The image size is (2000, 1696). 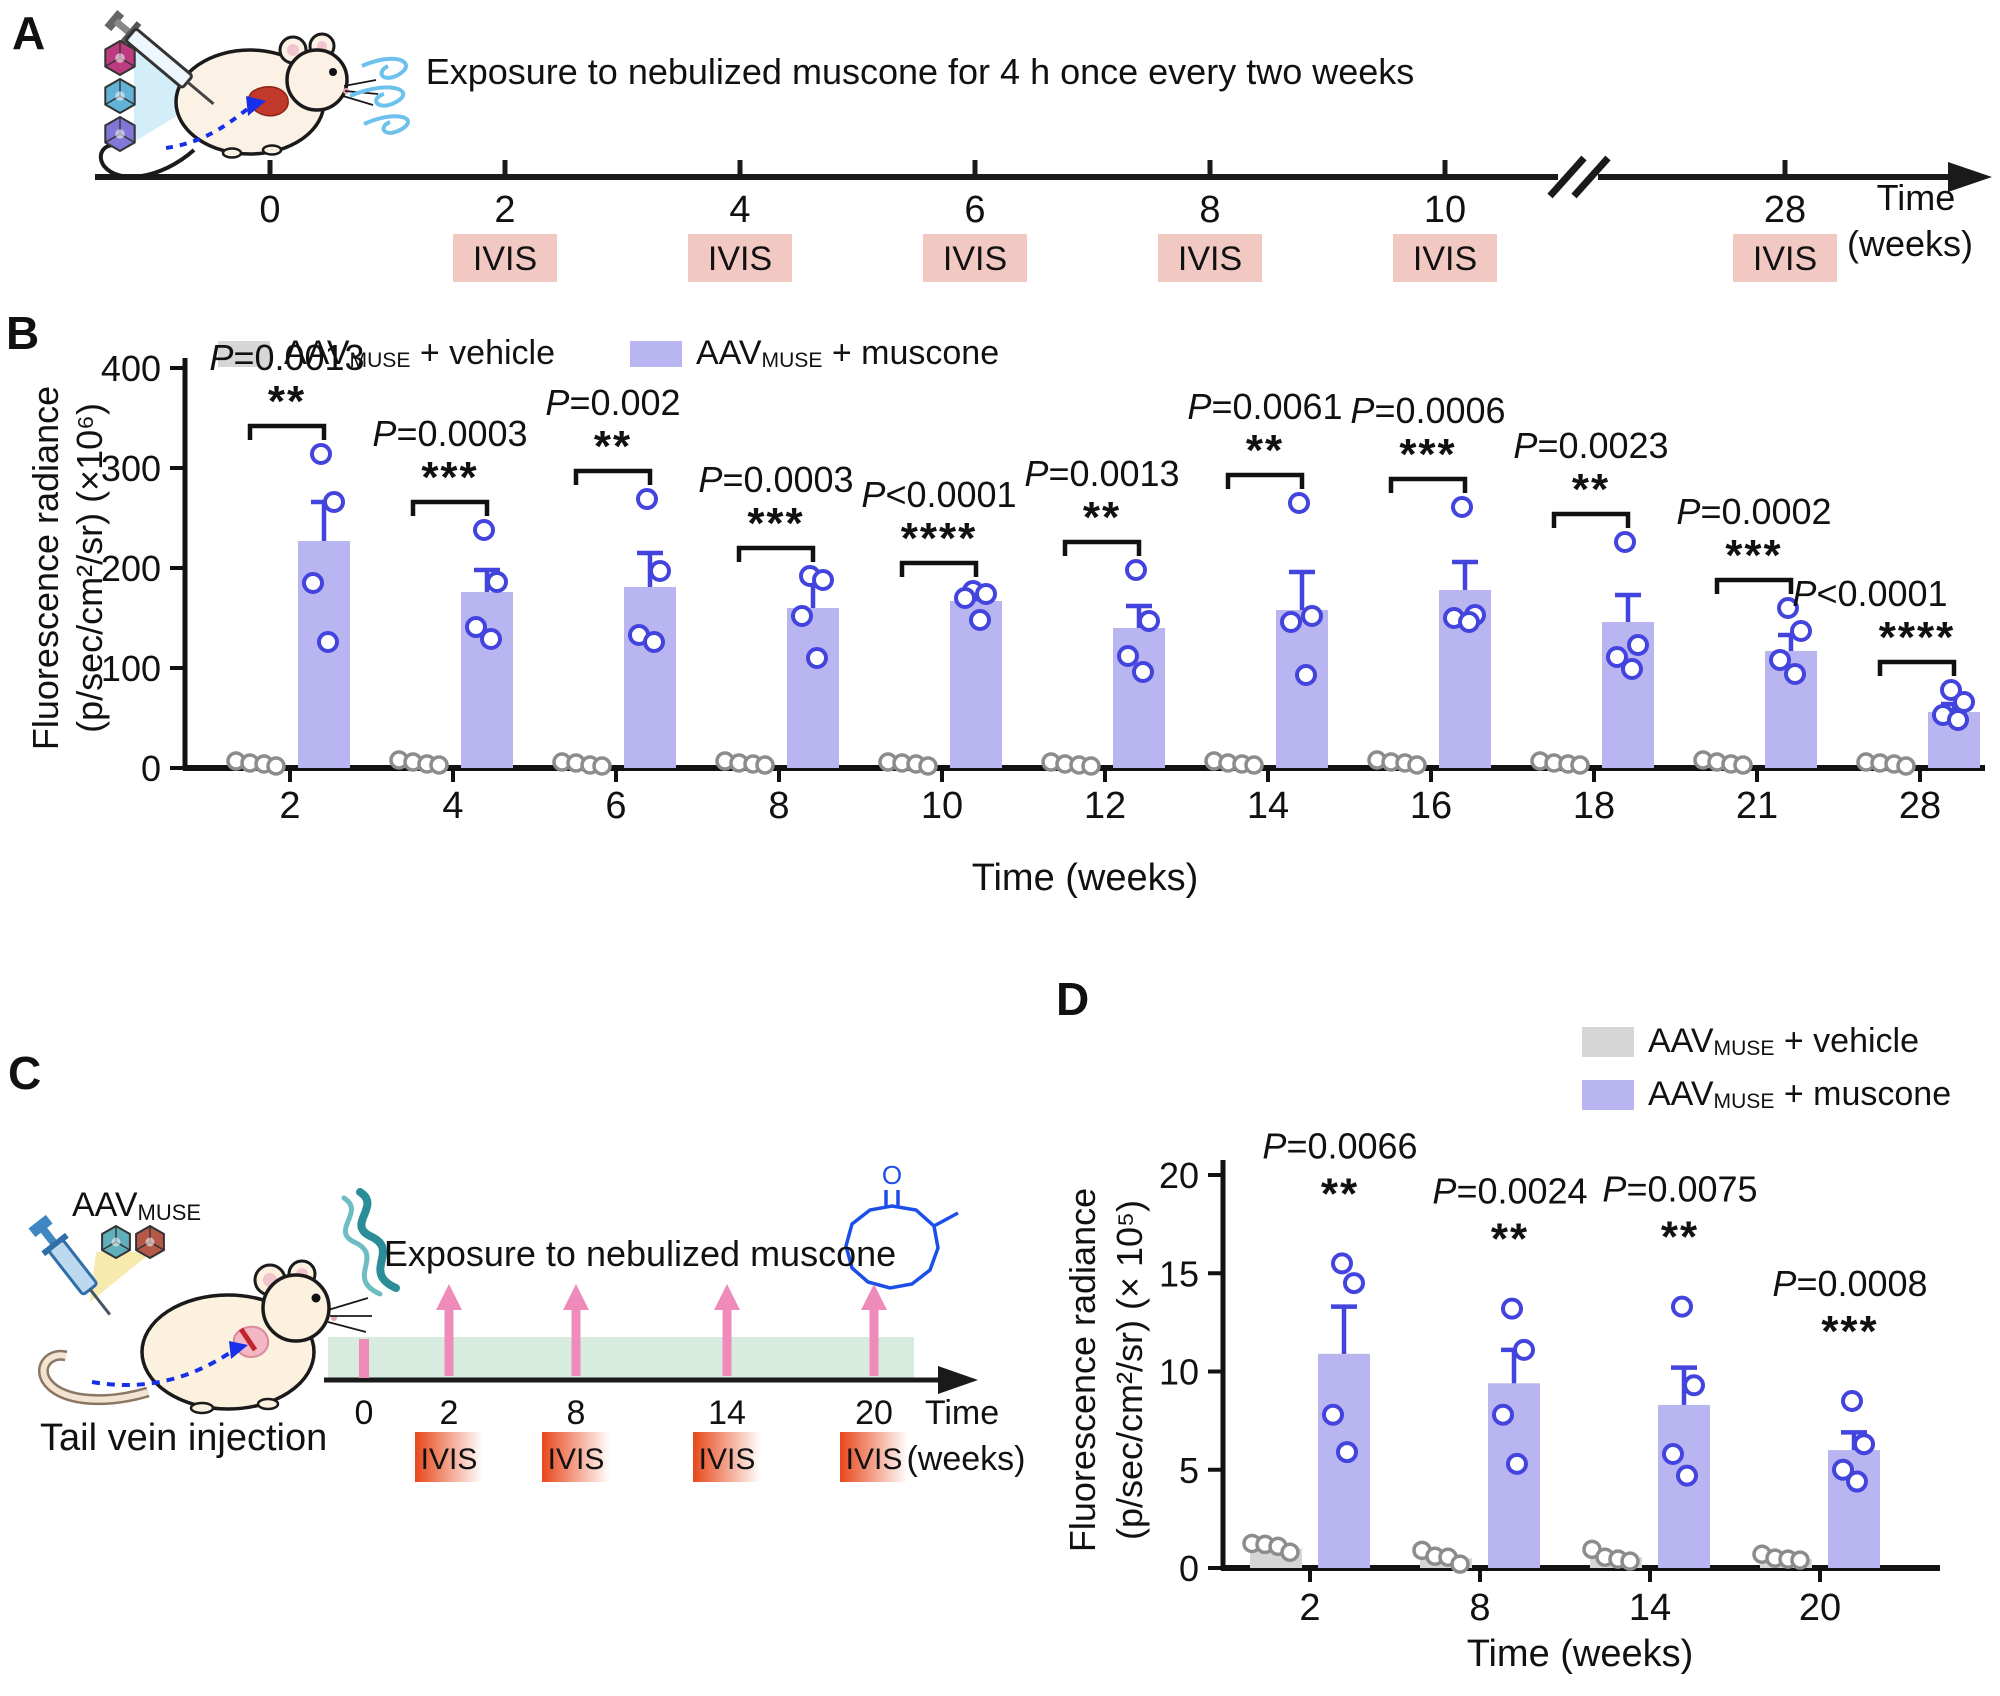 What do you see at coordinates (974, 210) in the screenshot?
I see `timeline-tick-label: 6` at bounding box center [974, 210].